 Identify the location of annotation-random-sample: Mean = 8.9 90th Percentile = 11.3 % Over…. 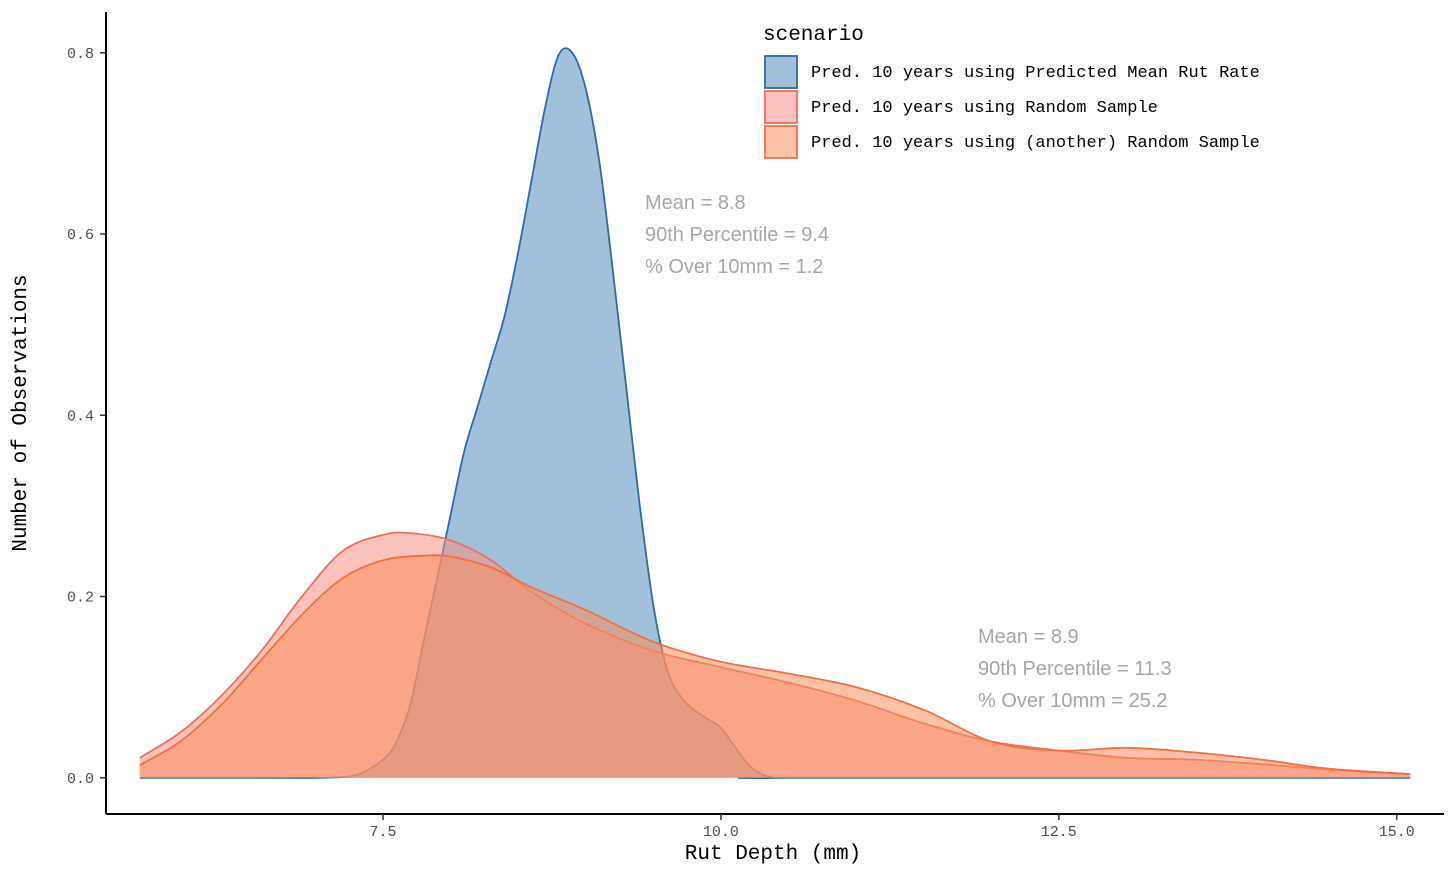
(1075, 669).